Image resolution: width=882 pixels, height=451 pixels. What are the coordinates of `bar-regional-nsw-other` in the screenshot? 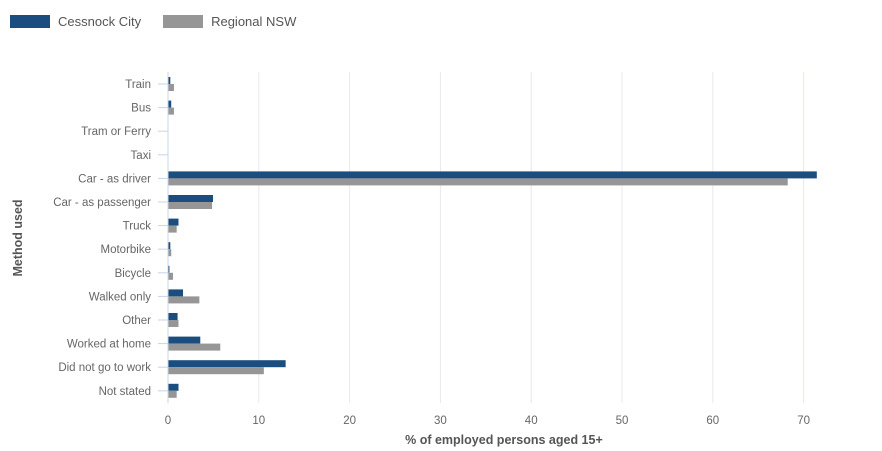 It's located at (173, 323).